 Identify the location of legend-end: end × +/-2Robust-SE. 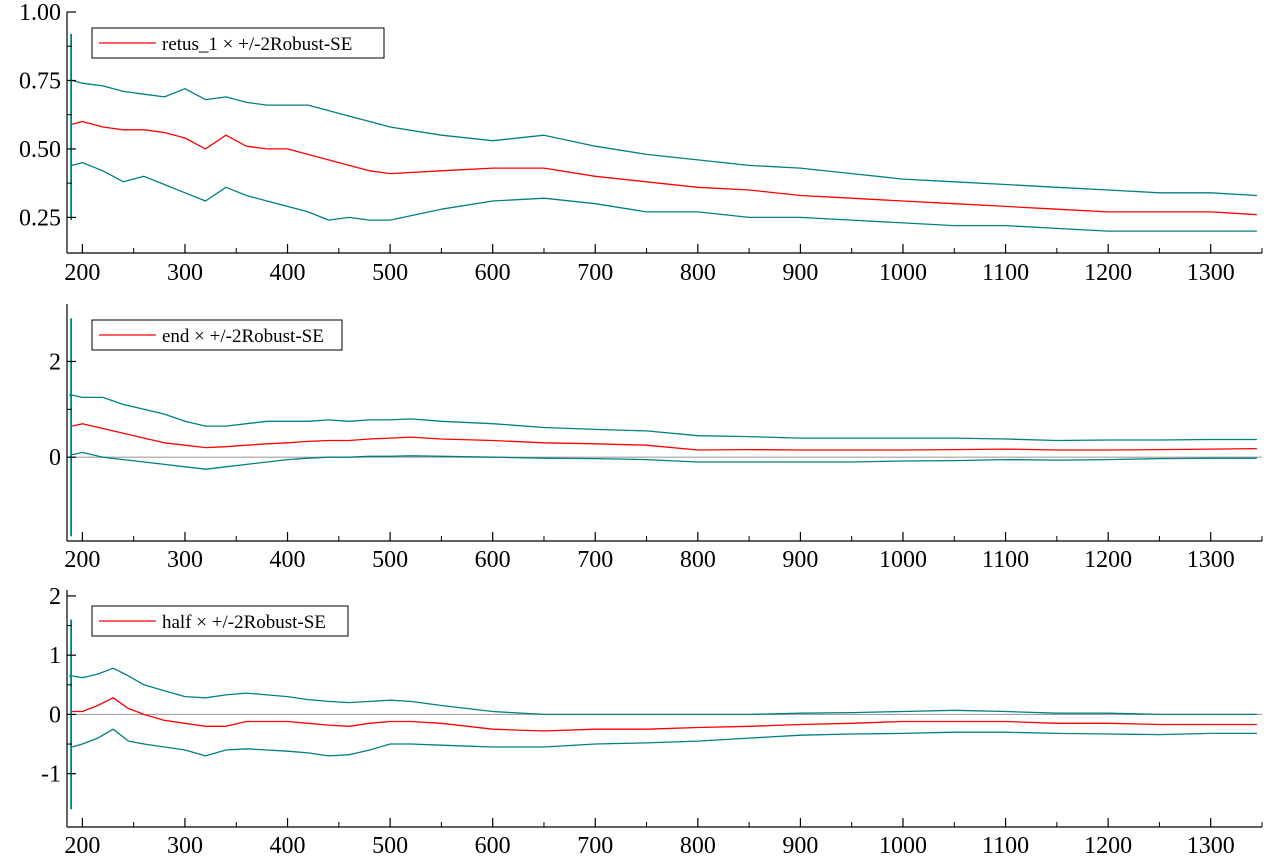
(217, 335).